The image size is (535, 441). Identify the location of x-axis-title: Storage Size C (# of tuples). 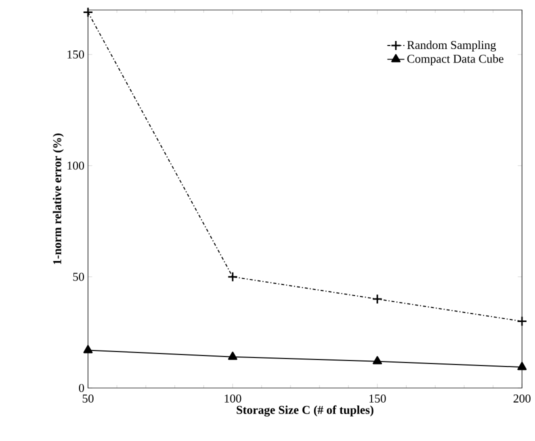
(305, 410).